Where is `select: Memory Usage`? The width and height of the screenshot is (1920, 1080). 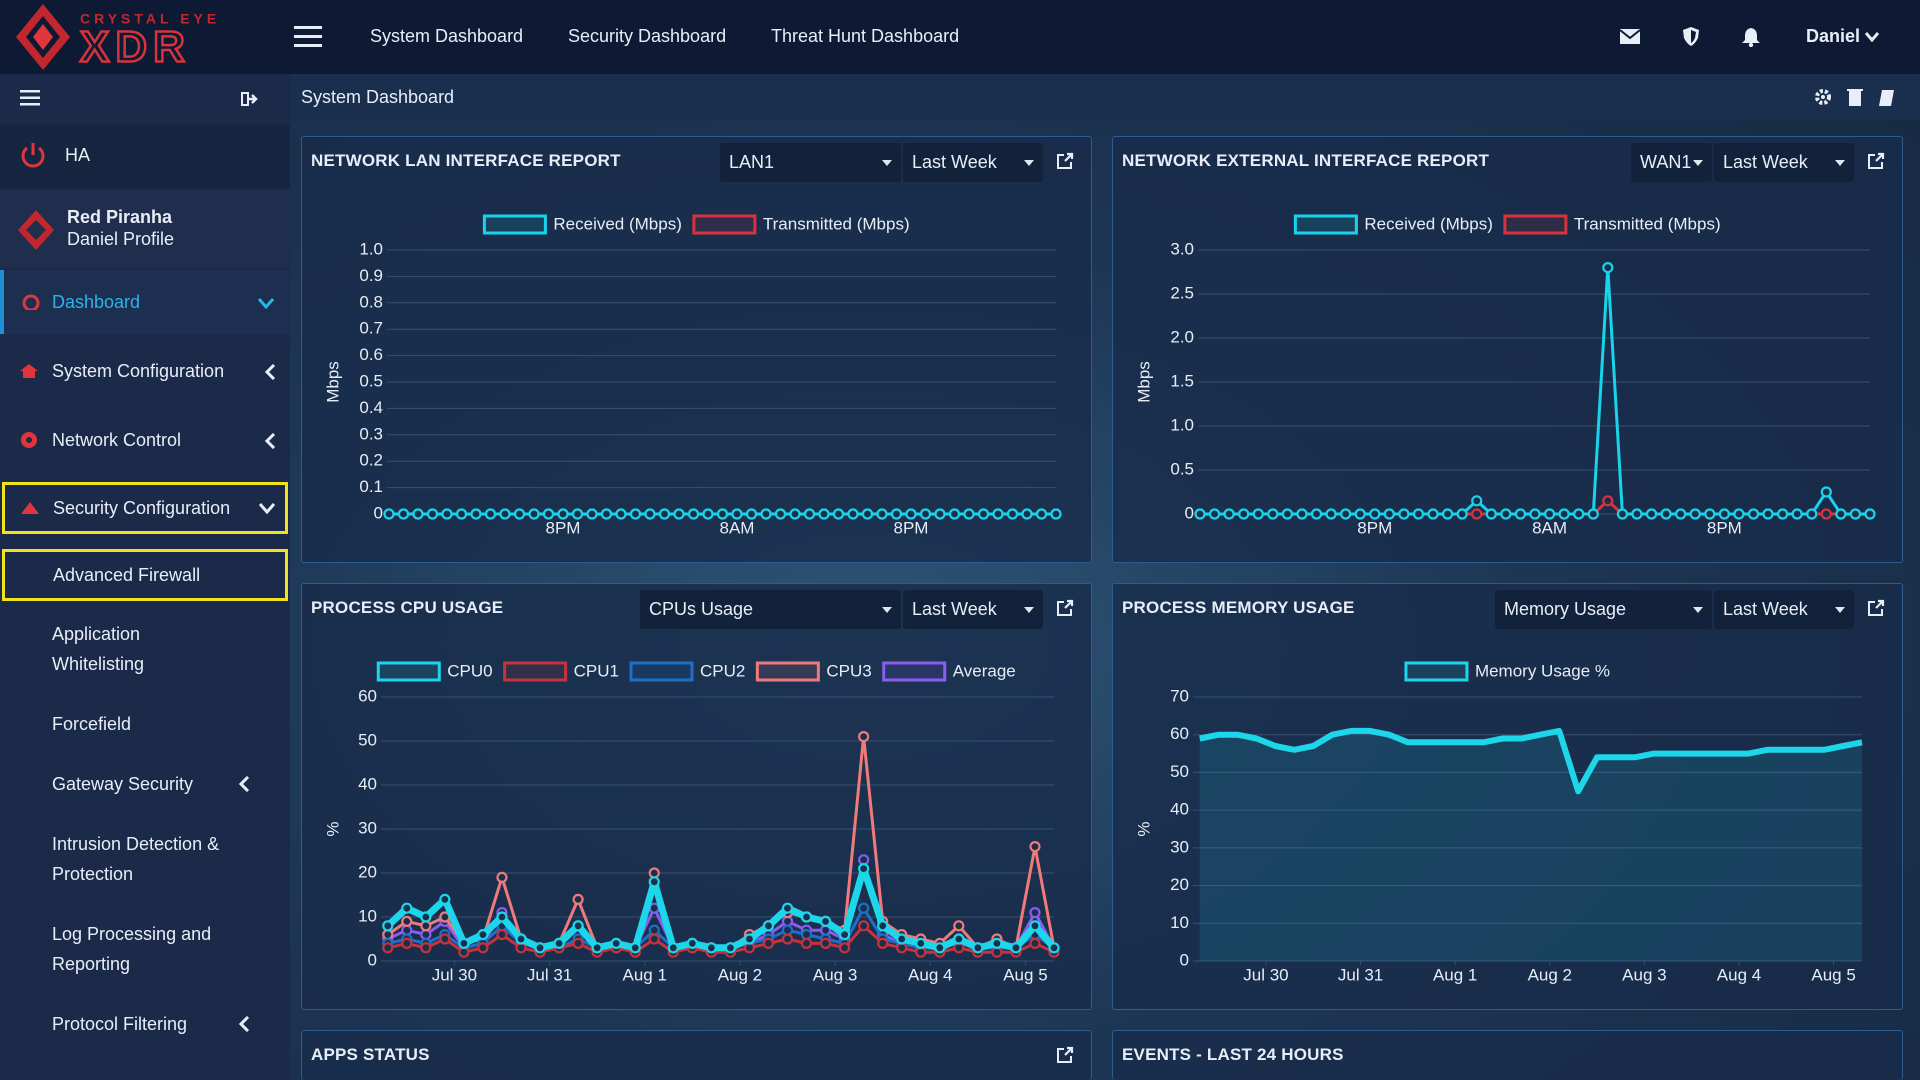 select: Memory Usage is located at coordinates (1603, 609).